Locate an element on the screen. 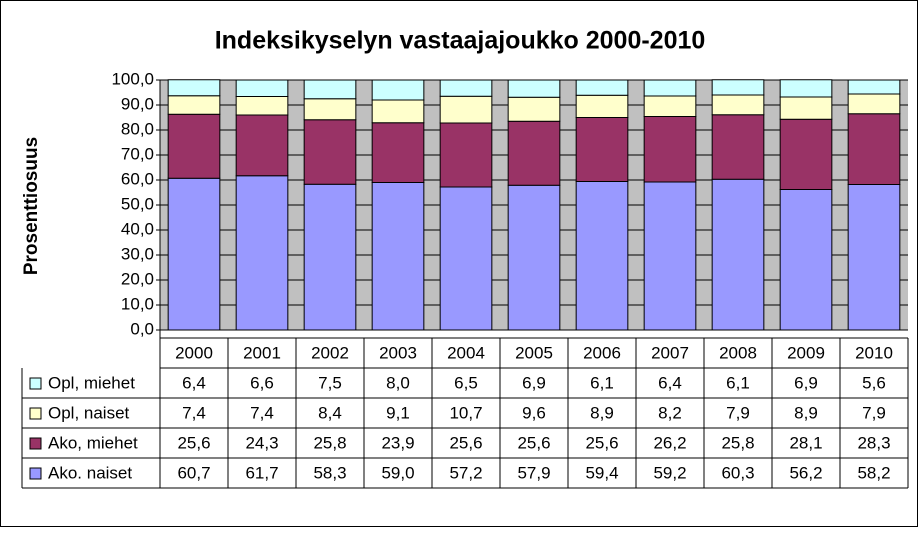 The width and height of the screenshot is (920, 533). y-tick-label: 40,0 is located at coordinates (137, 228).